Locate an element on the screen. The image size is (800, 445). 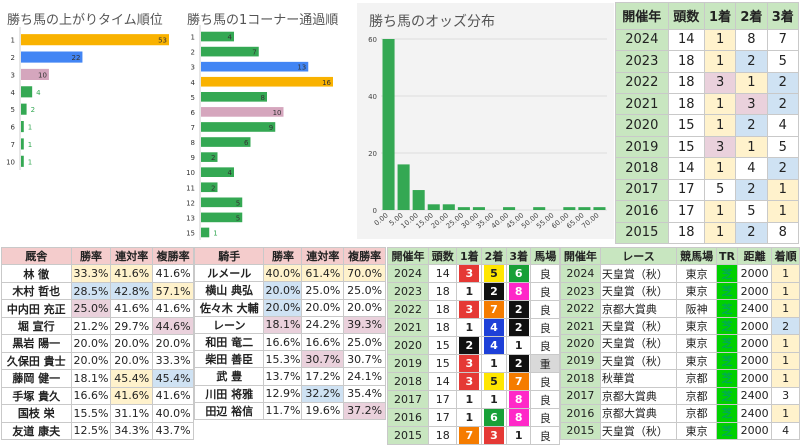
win-rate-cell: 21.2% is located at coordinates (91, 326).